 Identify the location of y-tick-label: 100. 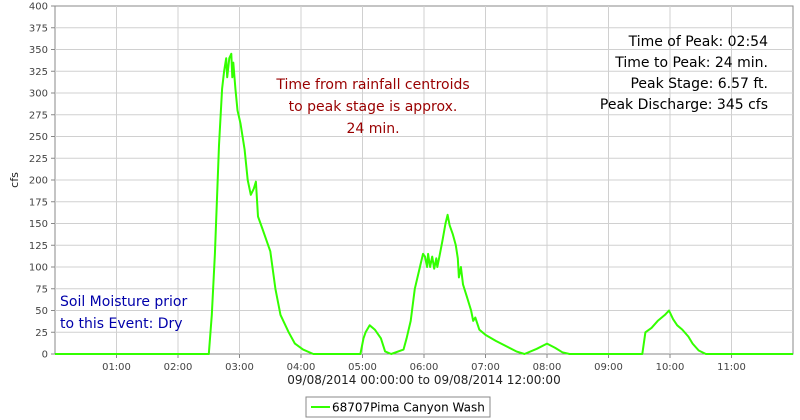
(38, 268).